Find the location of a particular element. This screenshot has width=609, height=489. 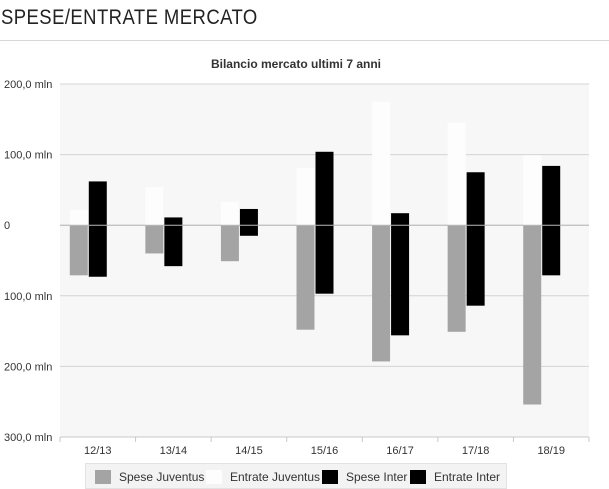

x-tick-label: 15/16 is located at coordinates (325, 451).